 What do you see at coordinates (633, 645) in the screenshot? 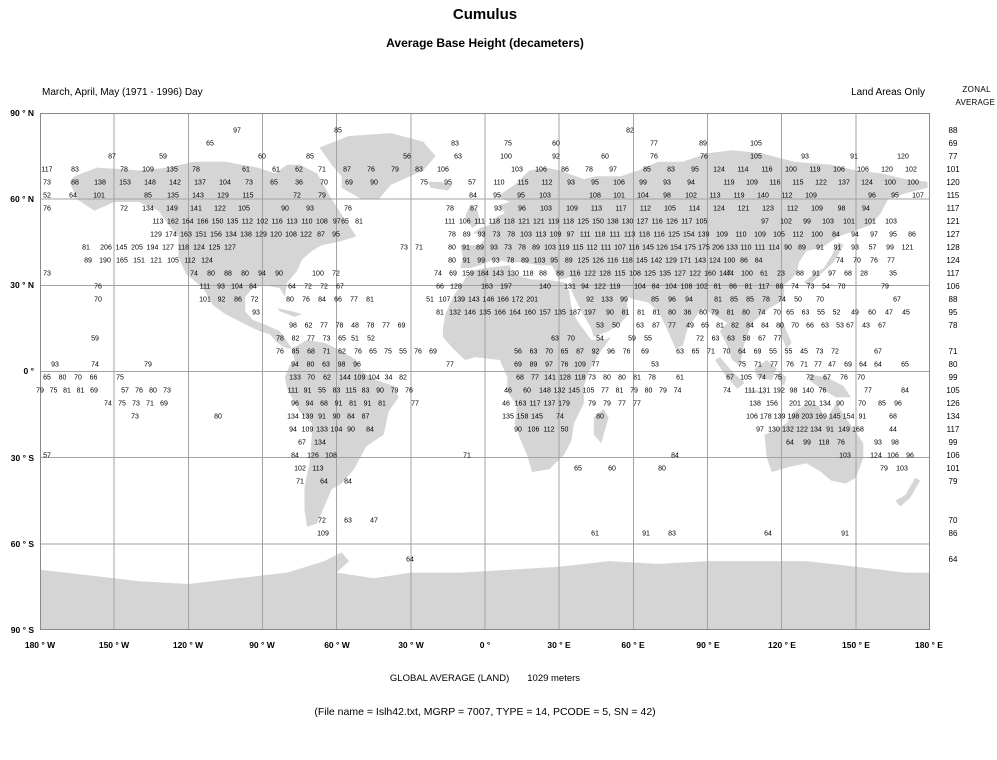
I see `lon-axis-label: 60 ° E` at bounding box center [633, 645].